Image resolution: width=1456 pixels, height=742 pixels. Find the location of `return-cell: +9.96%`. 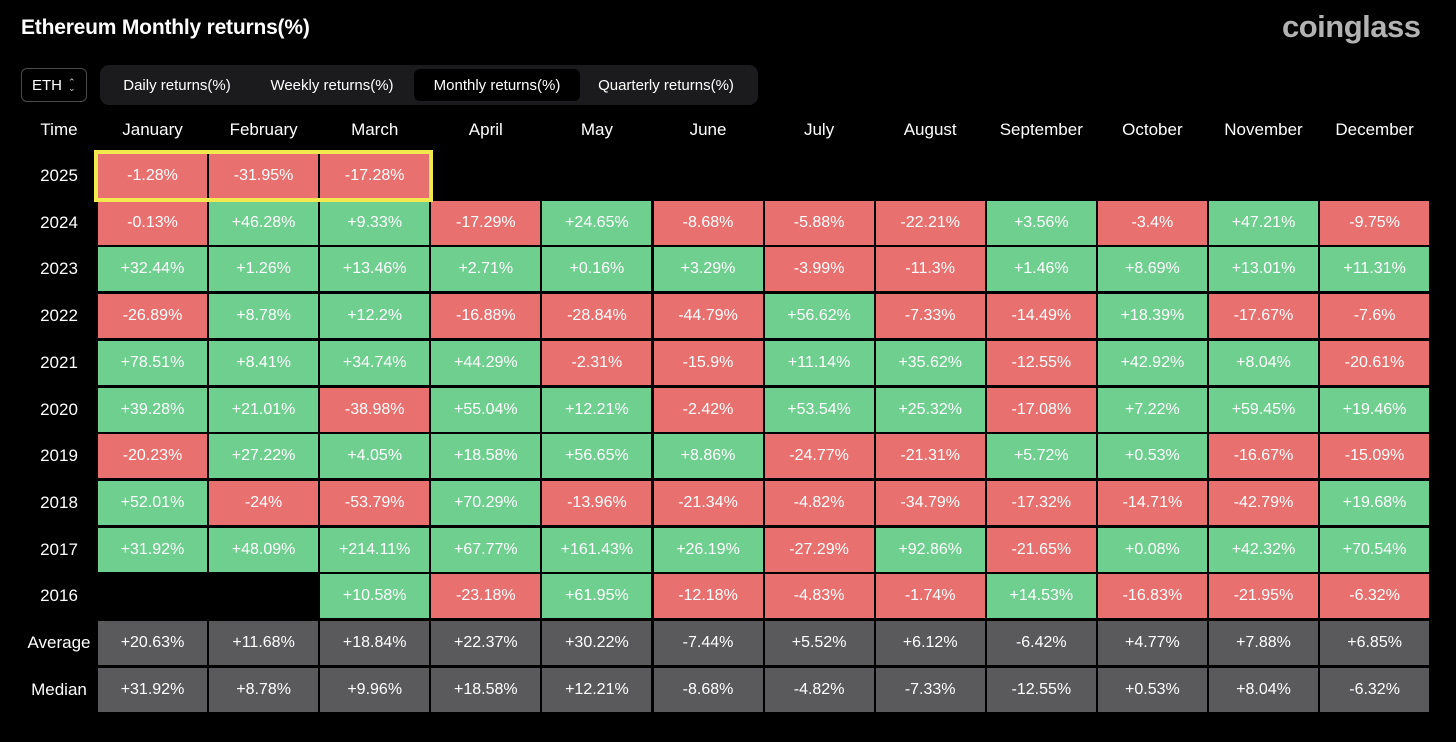

return-cell: +9.96% is located at coordinates (375, 689).